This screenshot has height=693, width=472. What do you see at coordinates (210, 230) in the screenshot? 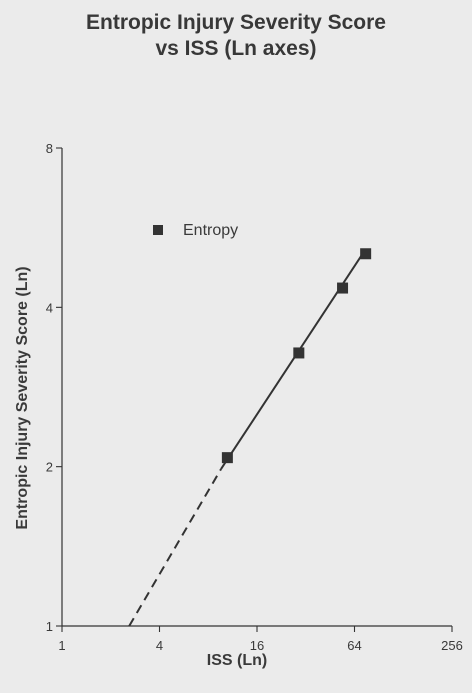
I see `legend-label: Entropy` at bounding box center [210, 230].